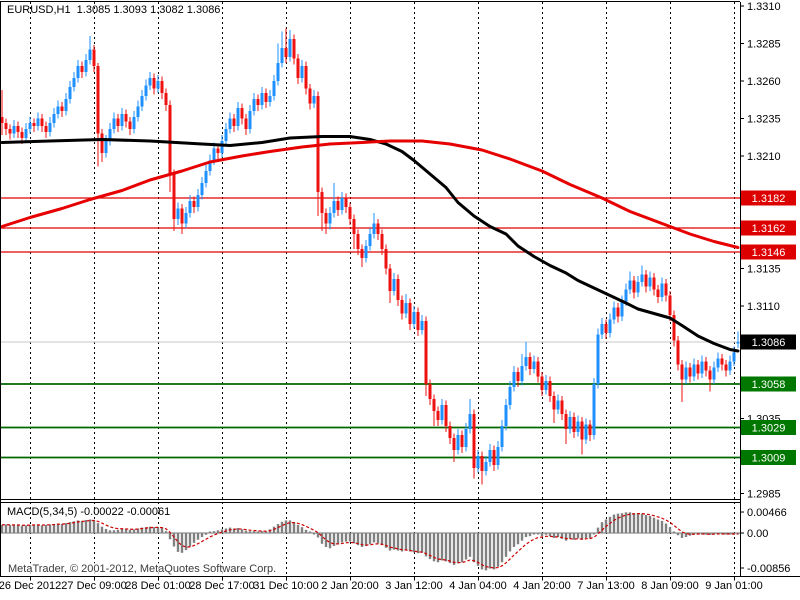 The height and width of the screenshot is (600, 800). I want to click on resistance-price-badge: 1.3162, so click(768, 228).